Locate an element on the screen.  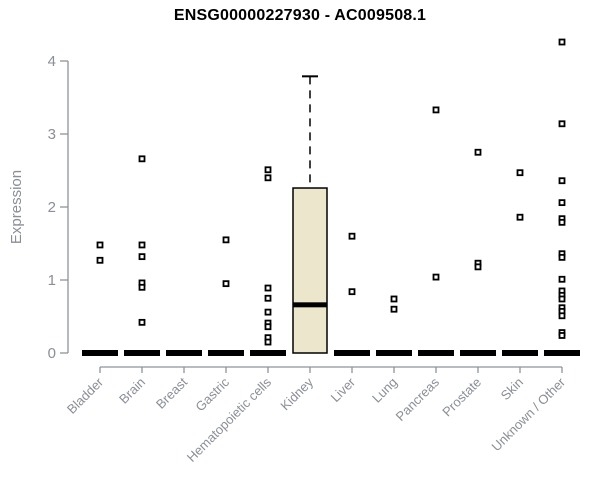
category-label: Pancreas is located at coordinates (418, 399).